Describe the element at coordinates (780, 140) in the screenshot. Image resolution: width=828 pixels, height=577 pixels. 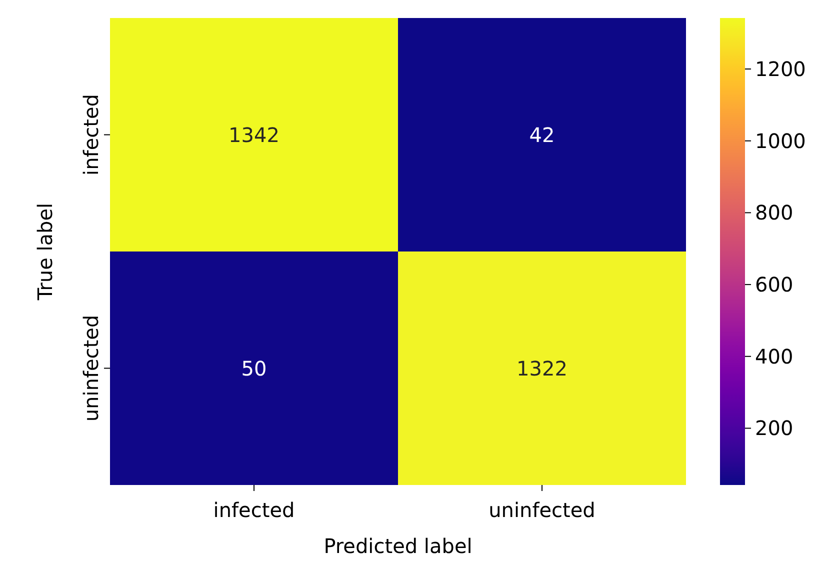
I see `color-bar-label: 1000` at that location.